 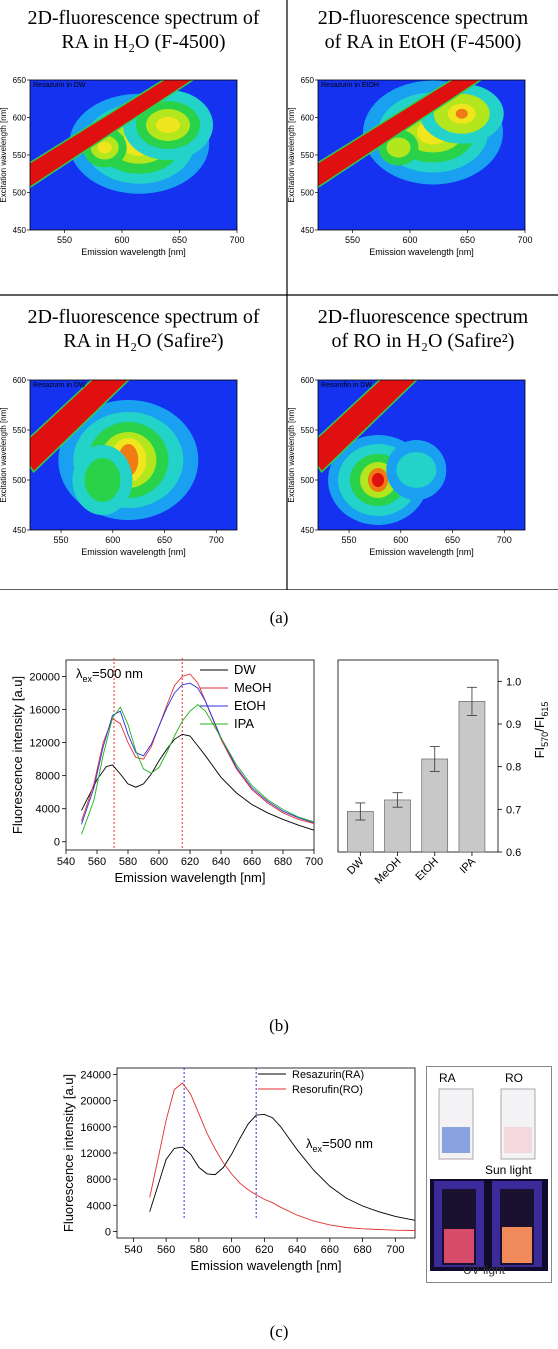 I want to click on header-1-line1: 2D-fluorescence spectrum of, so click(x=143, y=18).